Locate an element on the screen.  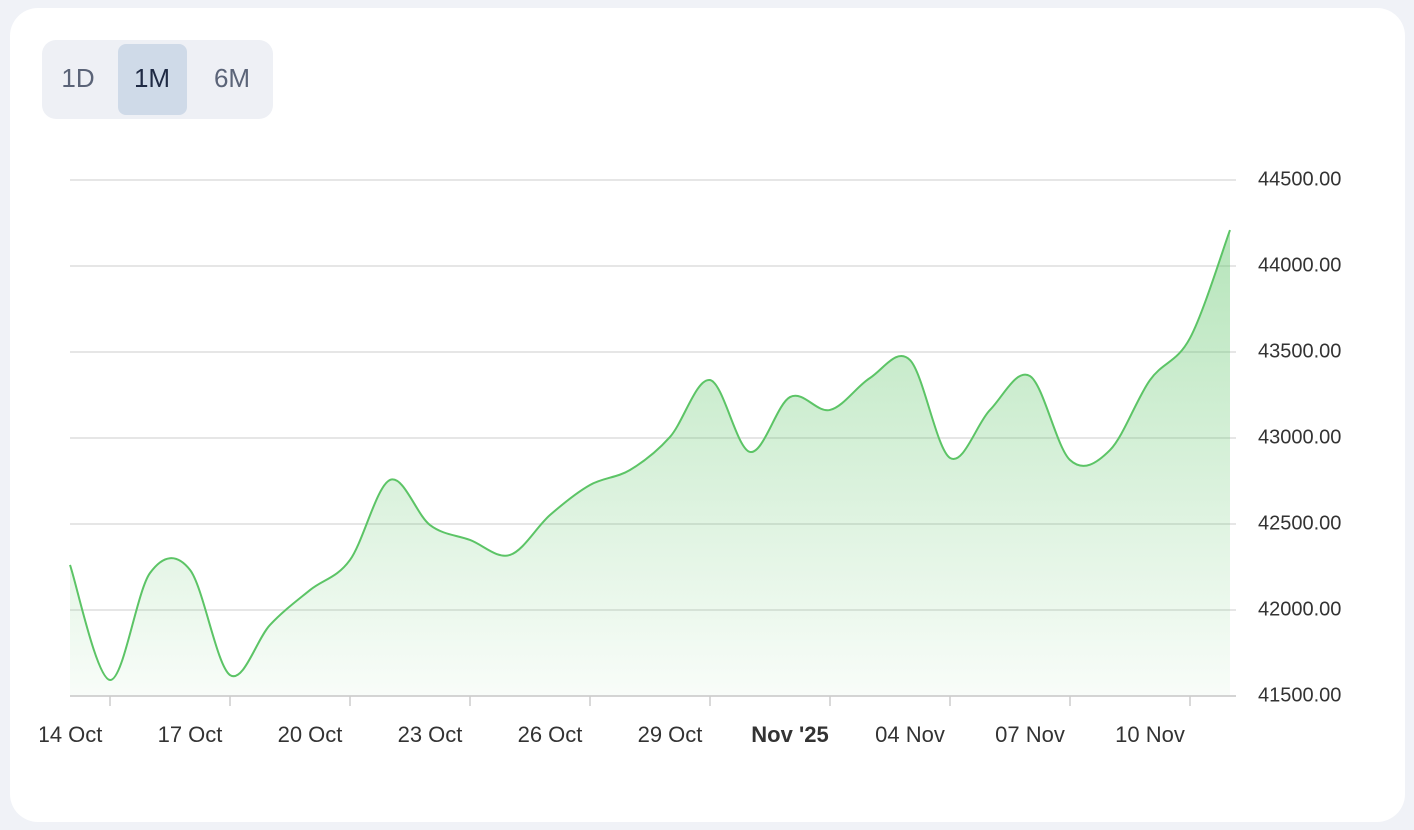
y-tick-label: 42500.00 is located at coordinates (1299, 523).